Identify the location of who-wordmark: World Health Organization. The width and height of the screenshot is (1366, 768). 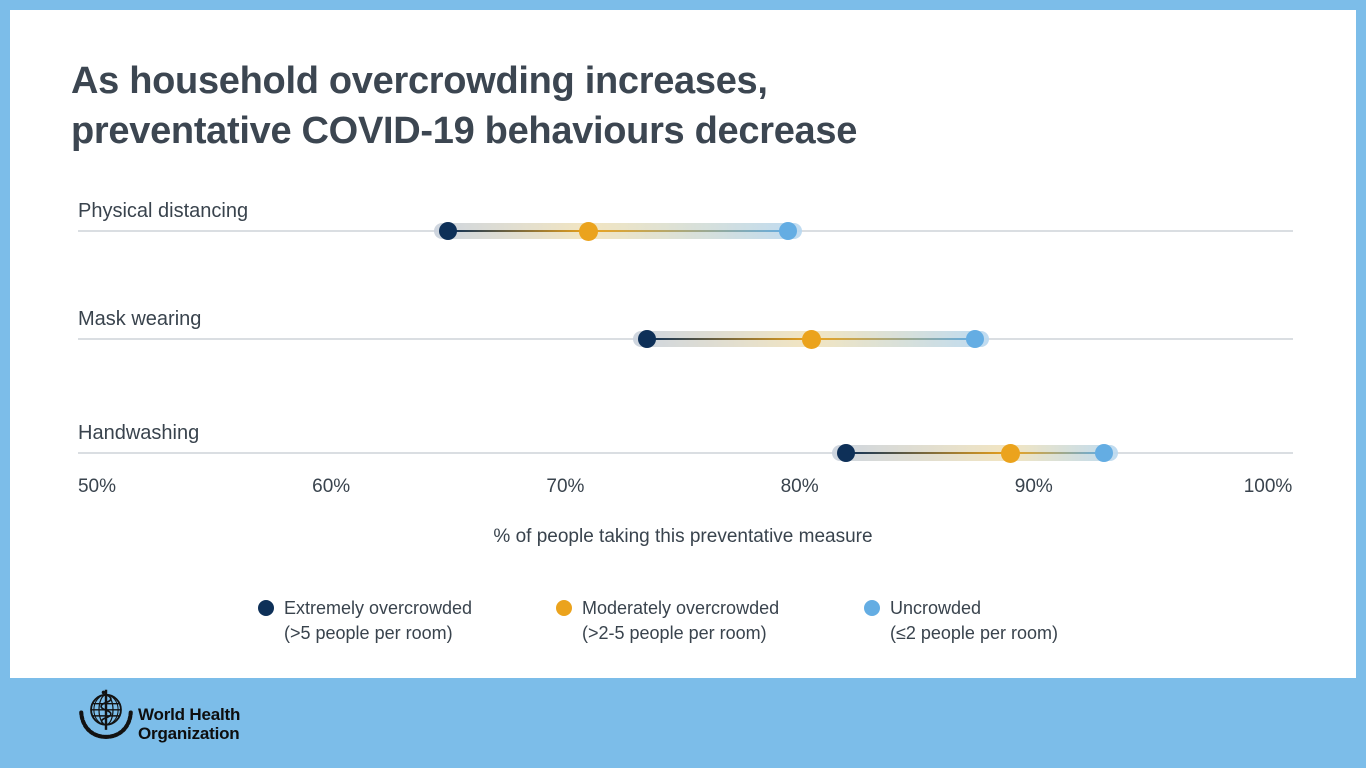
(189, 724).